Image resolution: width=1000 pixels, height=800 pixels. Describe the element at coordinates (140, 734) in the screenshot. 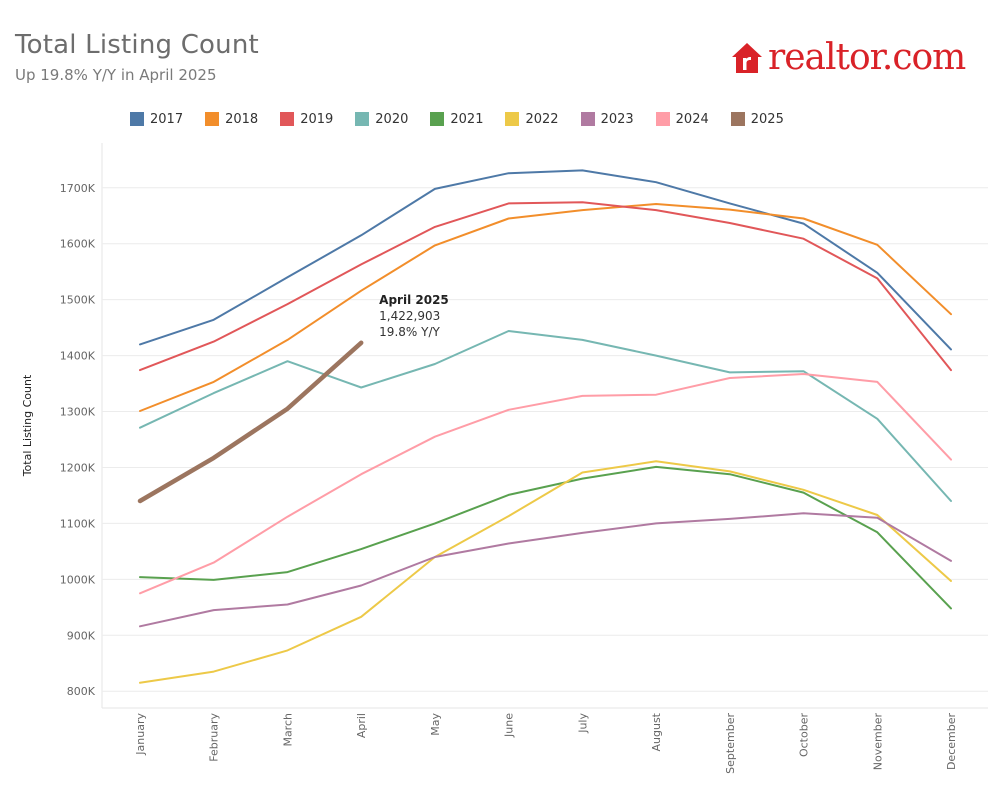

I see `x-tick-label: January` at that location.